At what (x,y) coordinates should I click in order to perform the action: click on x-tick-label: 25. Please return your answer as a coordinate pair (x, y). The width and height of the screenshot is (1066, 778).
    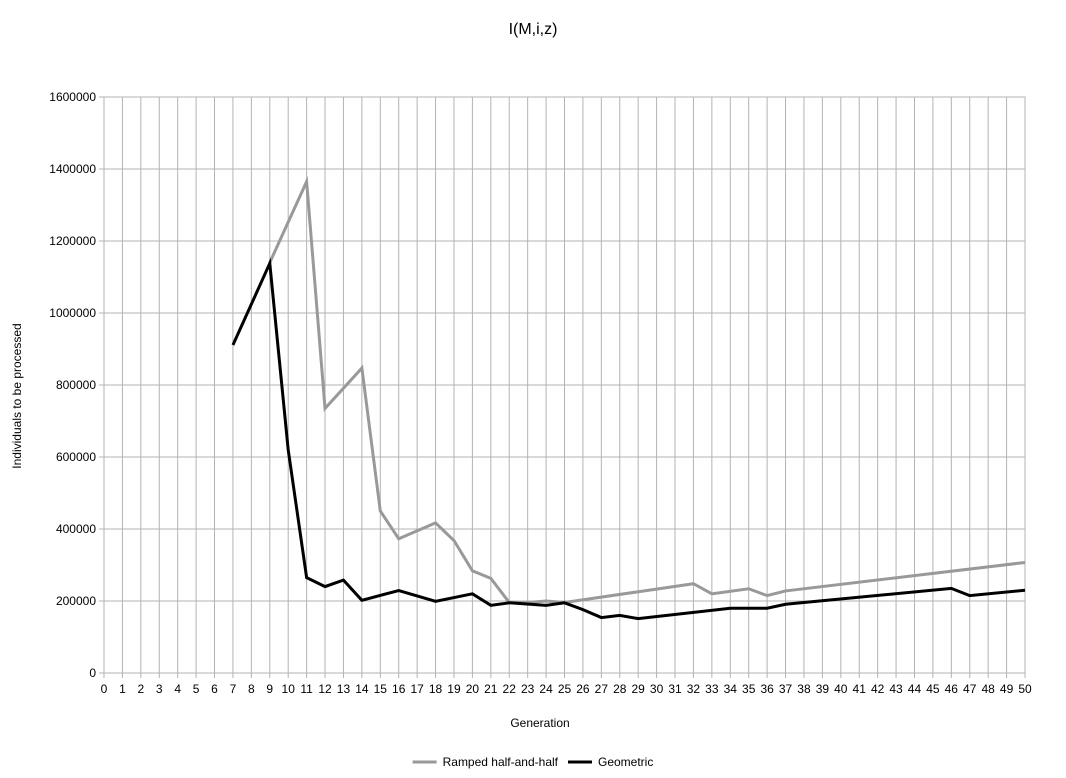
    Looking at the image, I should click on (565, 689).